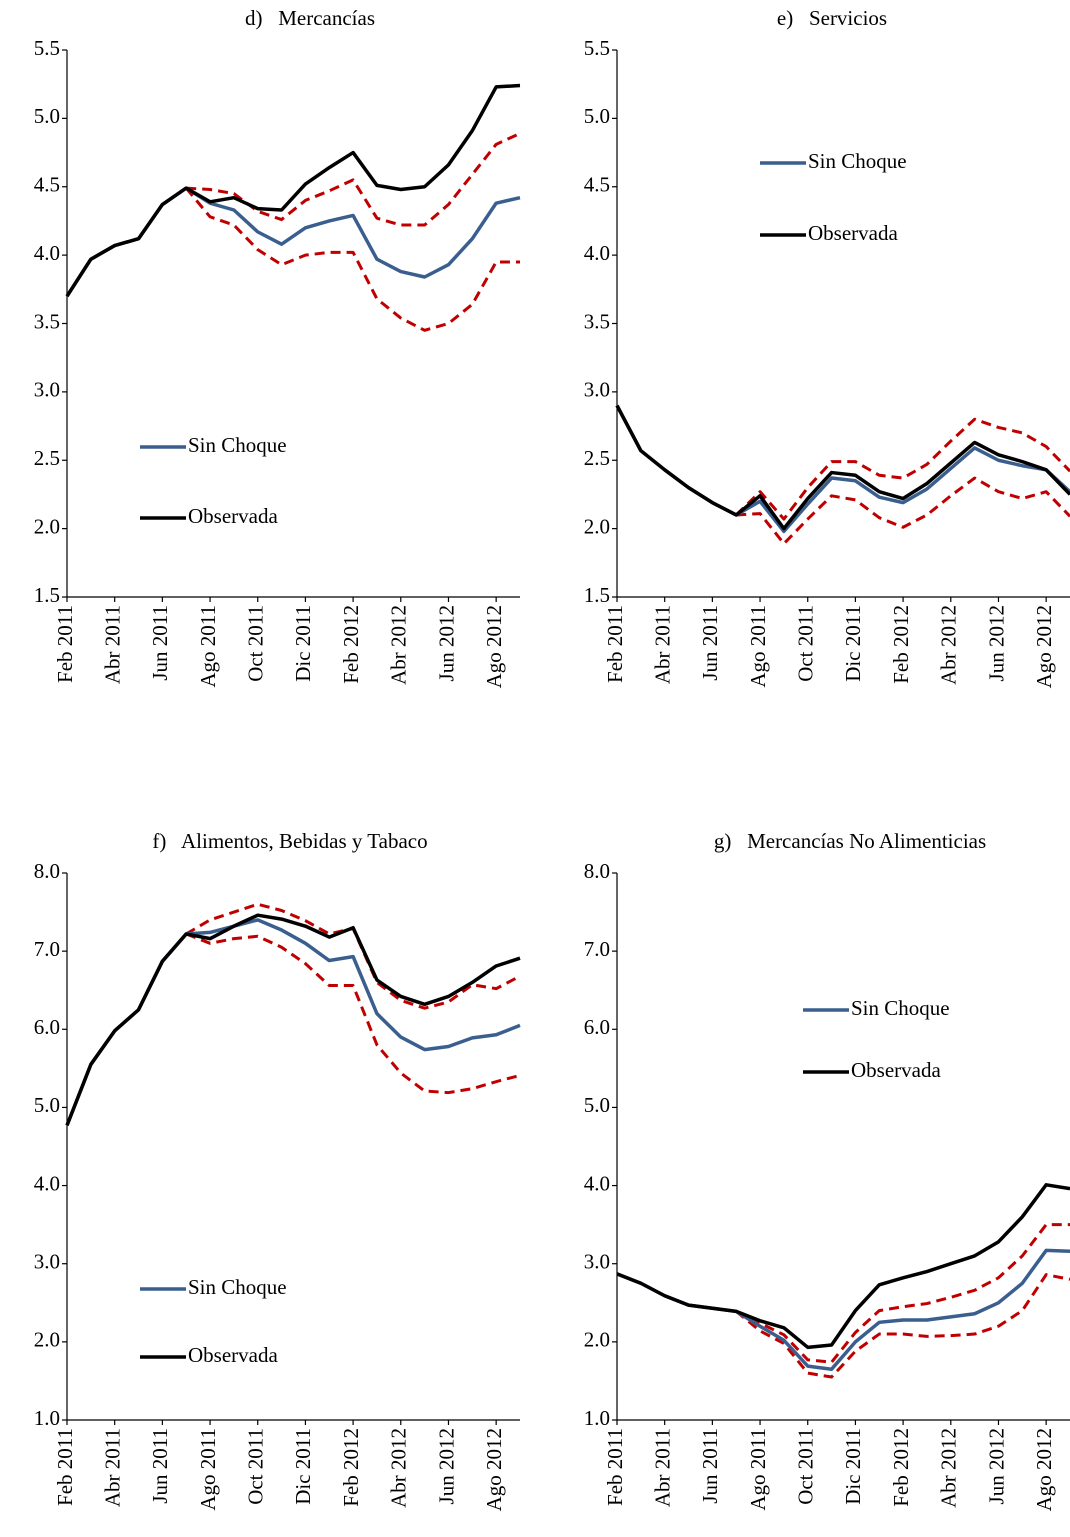 This screenshot has width=1070, height=1537. I want to click on chart-title: f) Alimentos, Bebidas y Tabaco, so click(289, 841).